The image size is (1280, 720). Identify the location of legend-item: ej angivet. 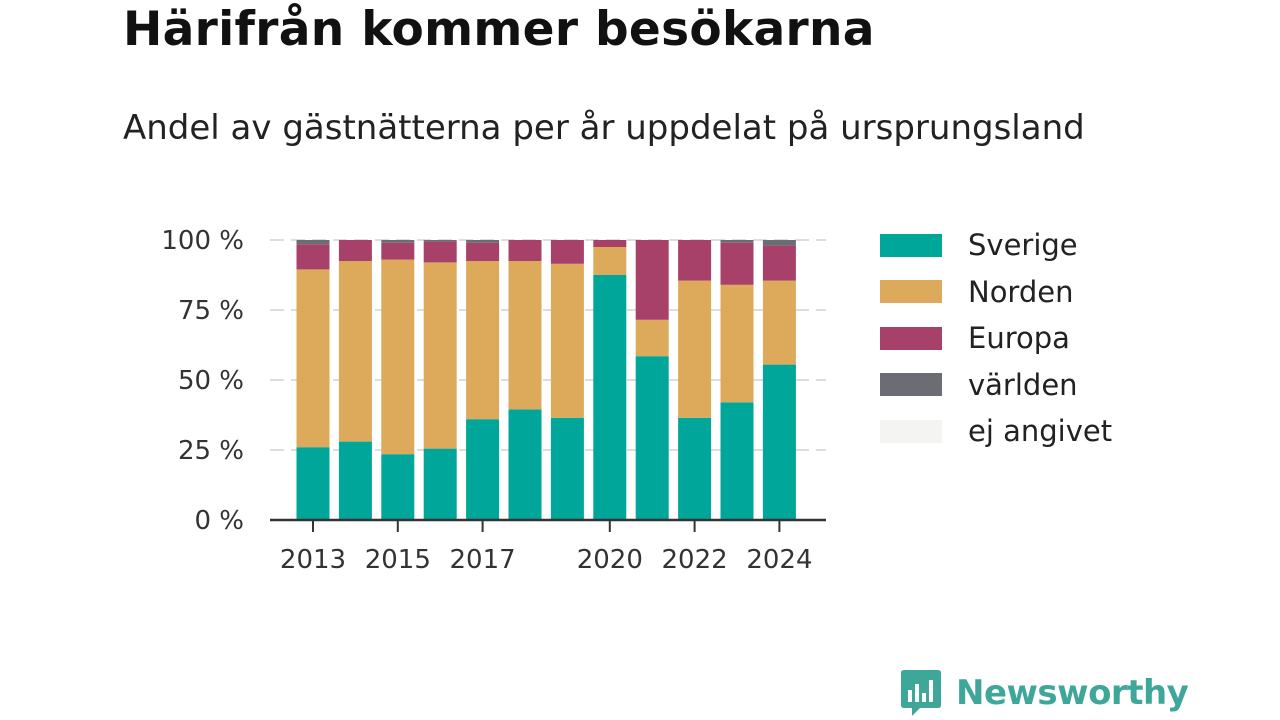
(996, 431).